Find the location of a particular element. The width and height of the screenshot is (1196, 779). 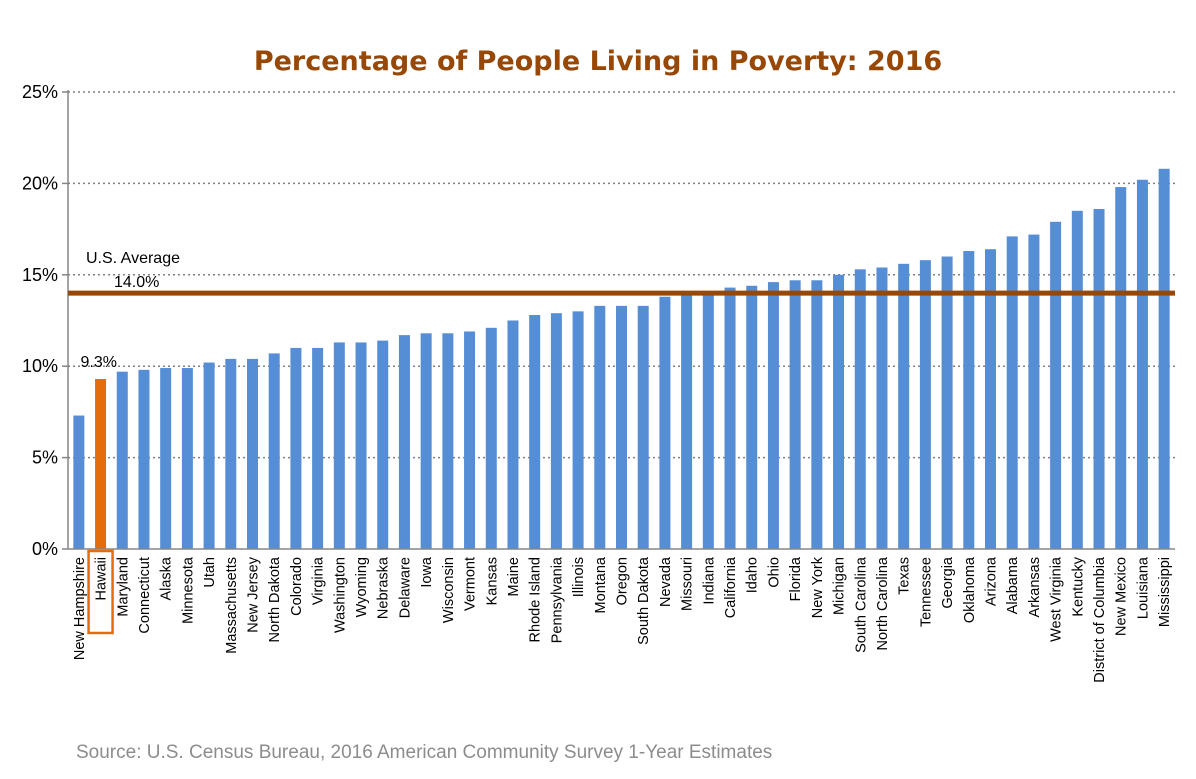

bar-wyoming is located at coordinates (361, 445).